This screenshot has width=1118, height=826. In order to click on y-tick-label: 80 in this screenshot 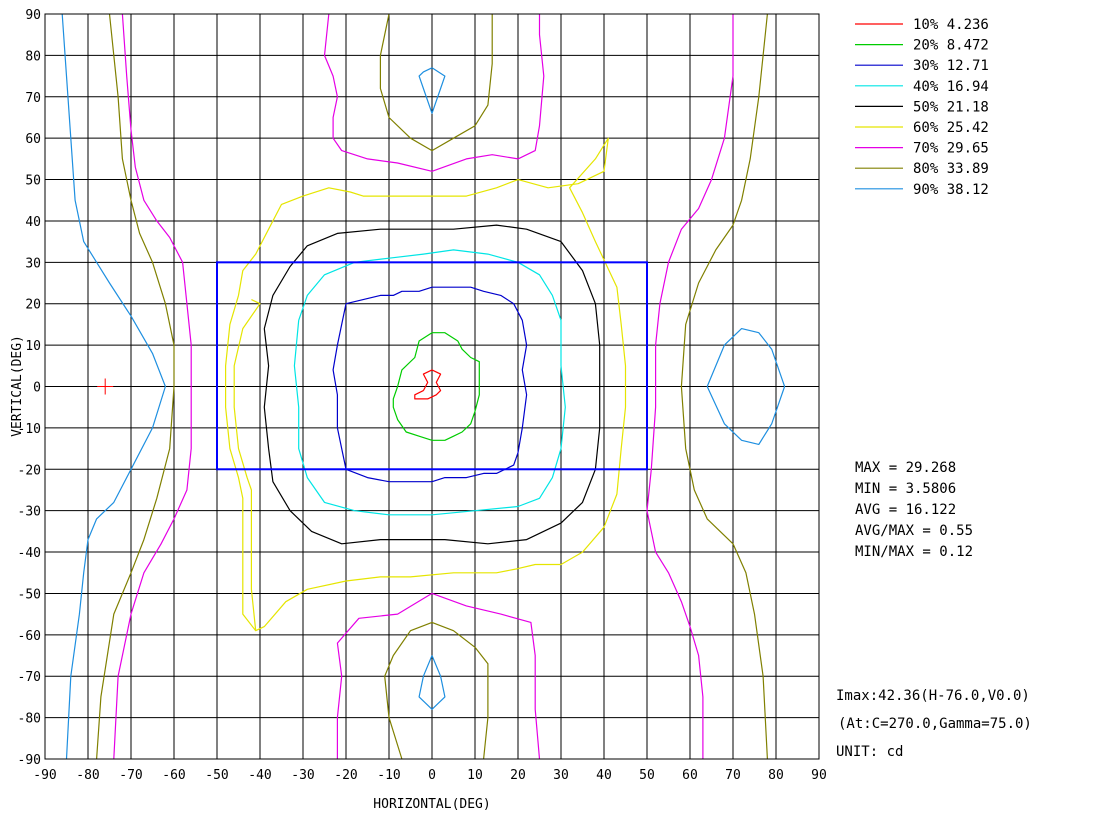, I will do `click(33, 56)`.